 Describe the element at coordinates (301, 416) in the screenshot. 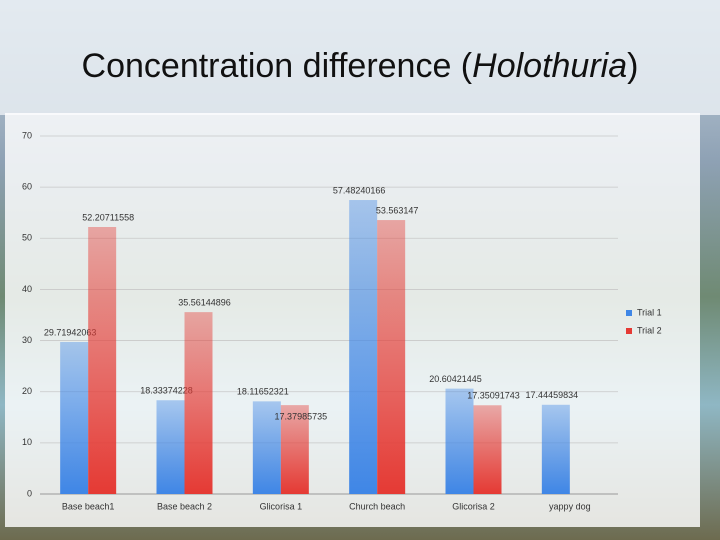

I see `value-label: 17.37985735` at that location.